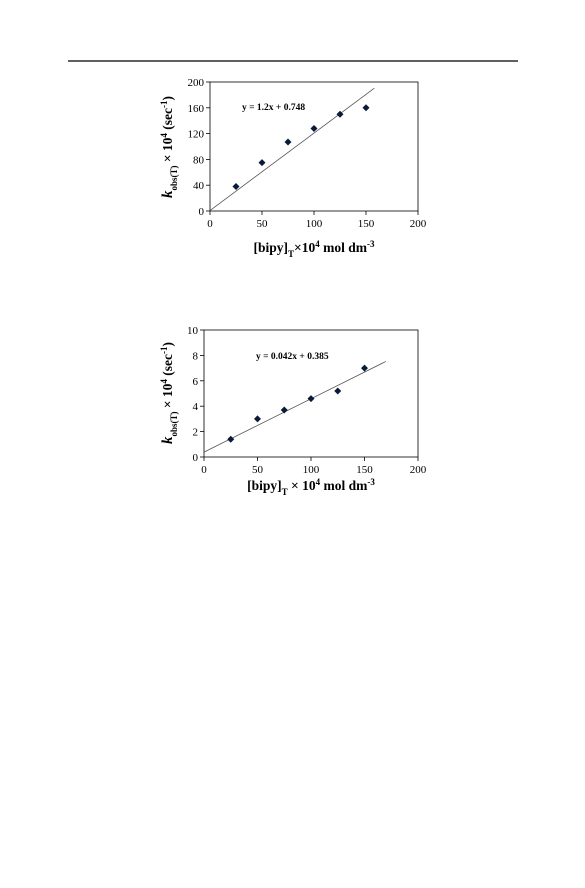 This screenshot has width=585, height=888. Describe the element at coordinates (196, 433) in the screenshot. I see `y-tick-label: 2` at that location.